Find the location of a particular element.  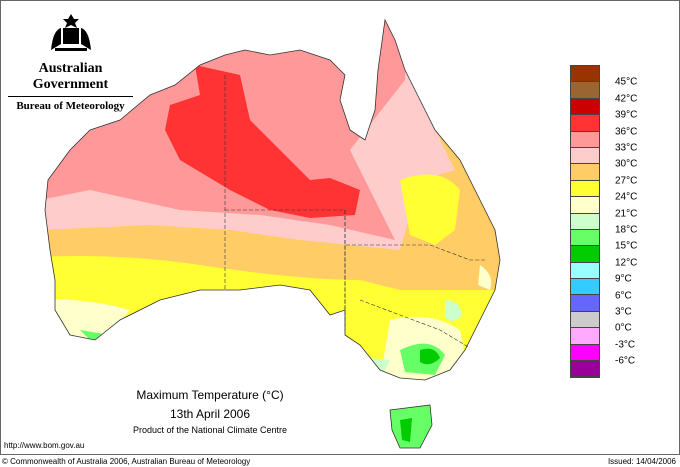

coat-of-arms-icon is located at coordinates (70, 32).